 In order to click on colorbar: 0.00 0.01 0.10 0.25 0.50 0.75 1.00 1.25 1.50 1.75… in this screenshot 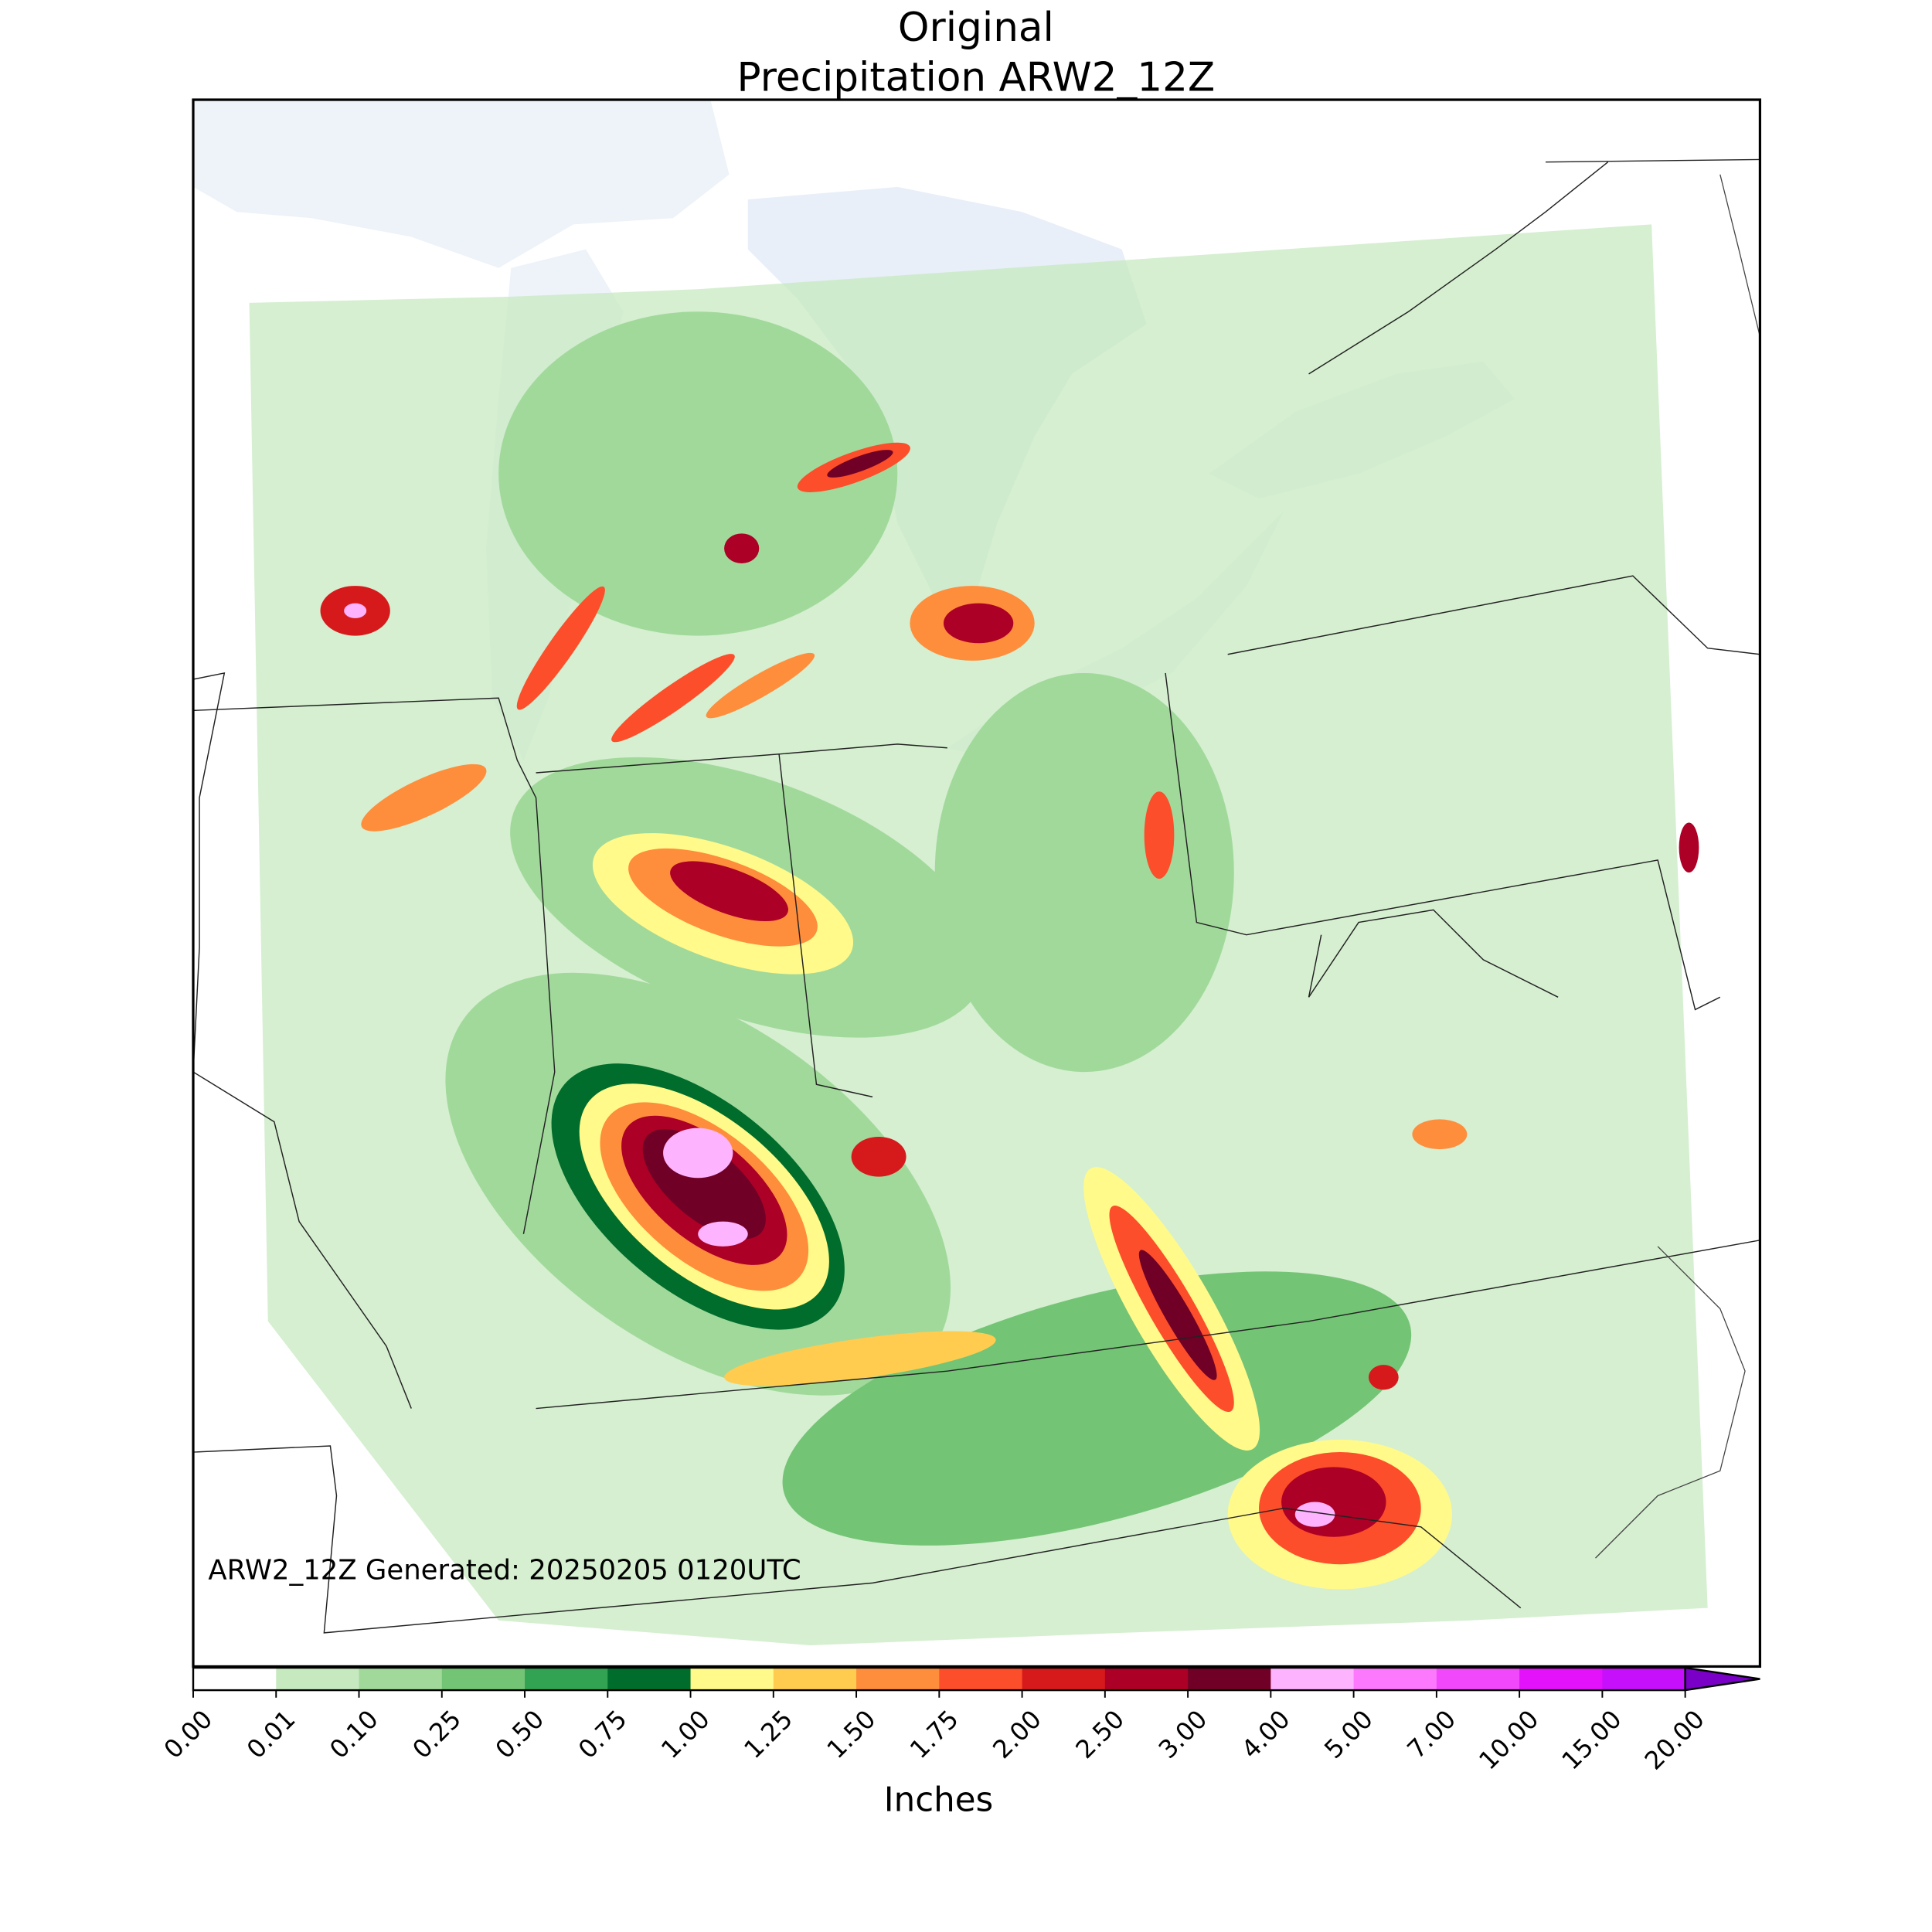, I will do `click(959, 1721)`.